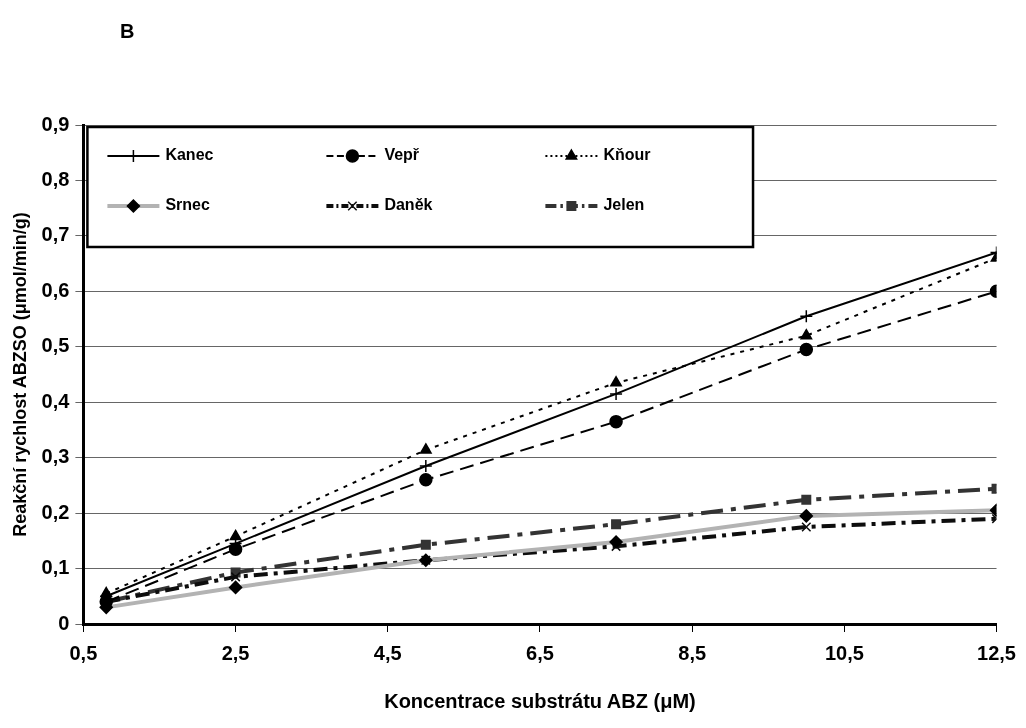 This screenshot has height=728, width=1026. Describe the element at coordinates (540, 700) in the screenshot. I see `x-axis-title: Koncentrace substrátu ABZ (μM)` at that location.